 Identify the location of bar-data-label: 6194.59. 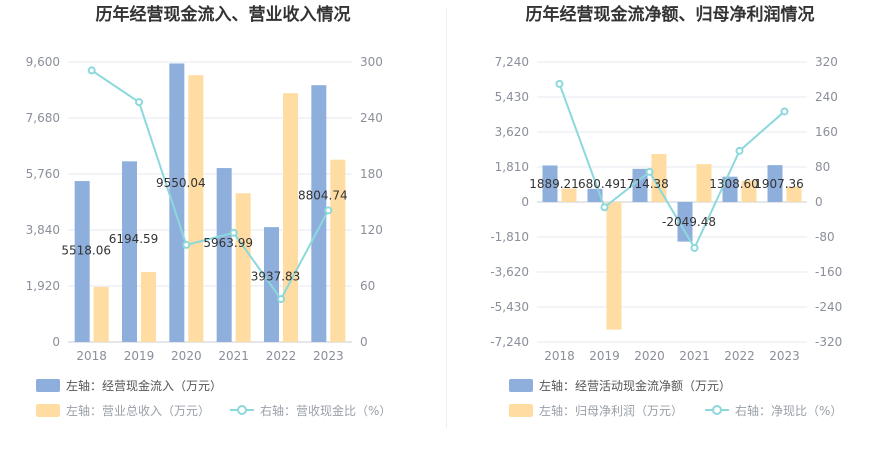
(134, 239).